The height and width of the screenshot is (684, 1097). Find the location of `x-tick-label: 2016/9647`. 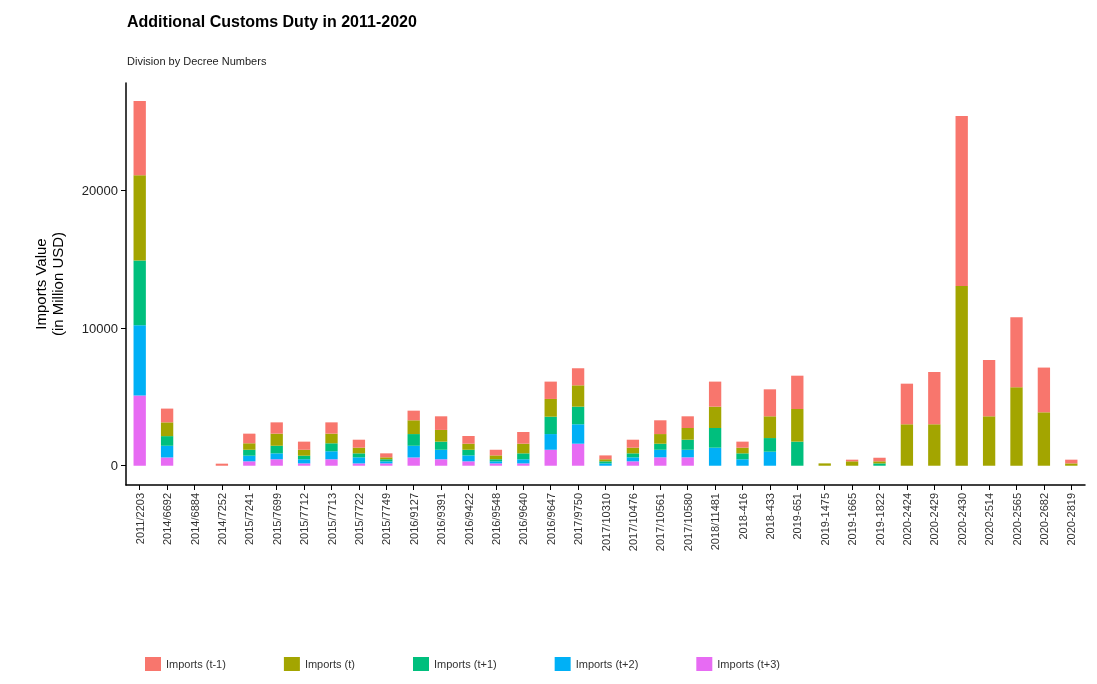

x-tick-label: 2016/9647 is located at coordinates (550, 519).